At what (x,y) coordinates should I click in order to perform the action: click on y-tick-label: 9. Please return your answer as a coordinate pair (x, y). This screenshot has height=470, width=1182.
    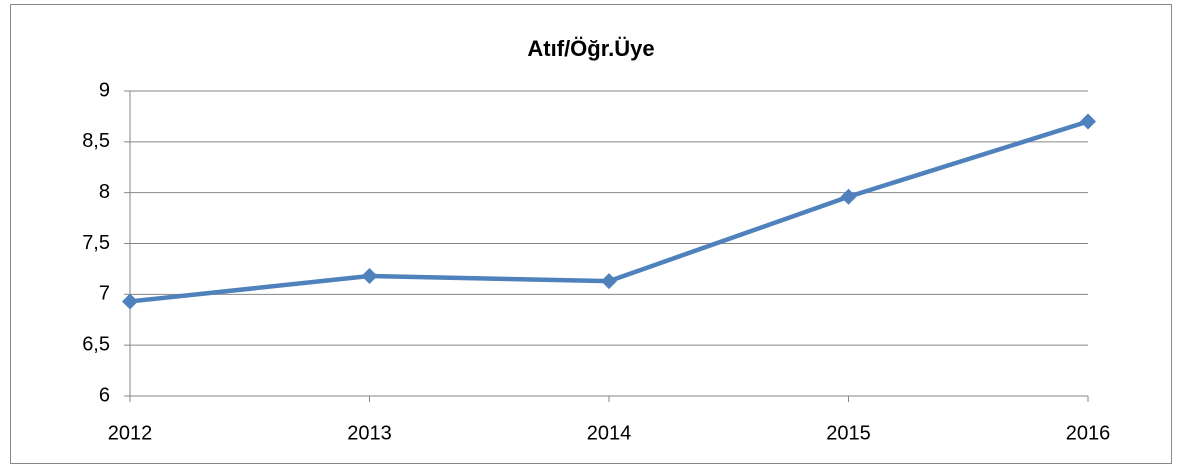
    Looking at the image, I should click on (104, 90).